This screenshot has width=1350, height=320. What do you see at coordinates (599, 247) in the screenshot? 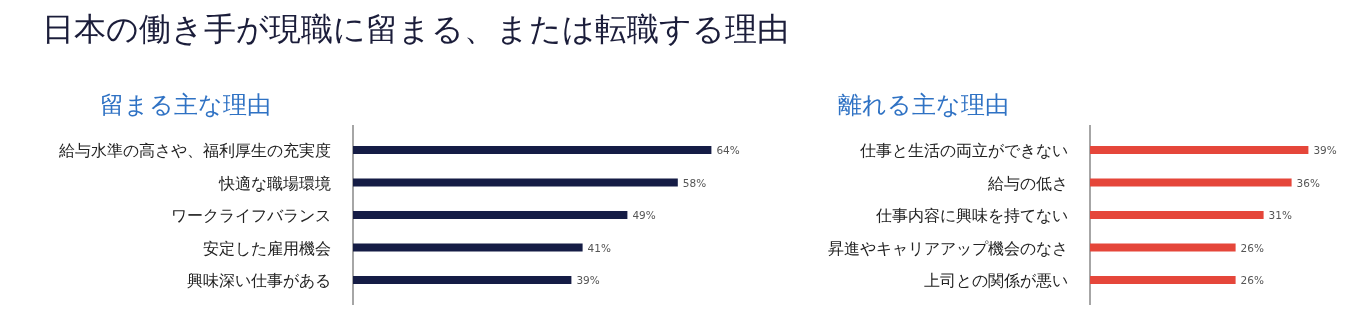
I see `data-label: 41%` at bounding box center [599, 247].